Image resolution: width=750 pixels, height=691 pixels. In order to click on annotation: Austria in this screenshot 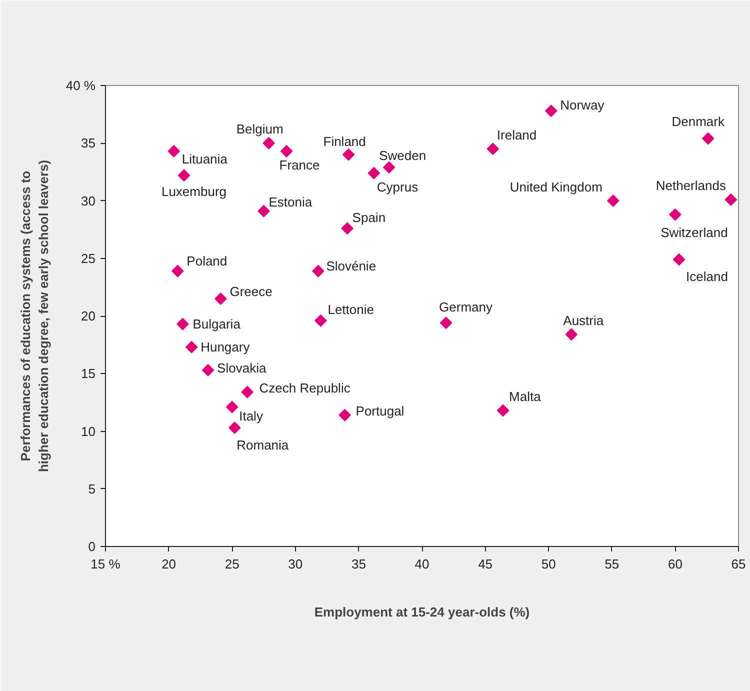, I will do `click(583, 320)`.